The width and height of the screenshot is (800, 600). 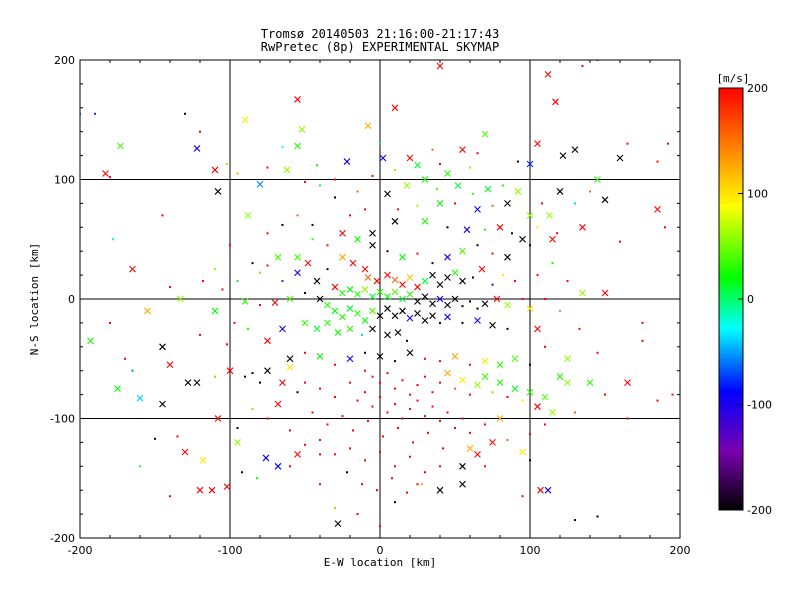 I want to click on colorbar-tick-label: 100, so click(x=757, y=194).